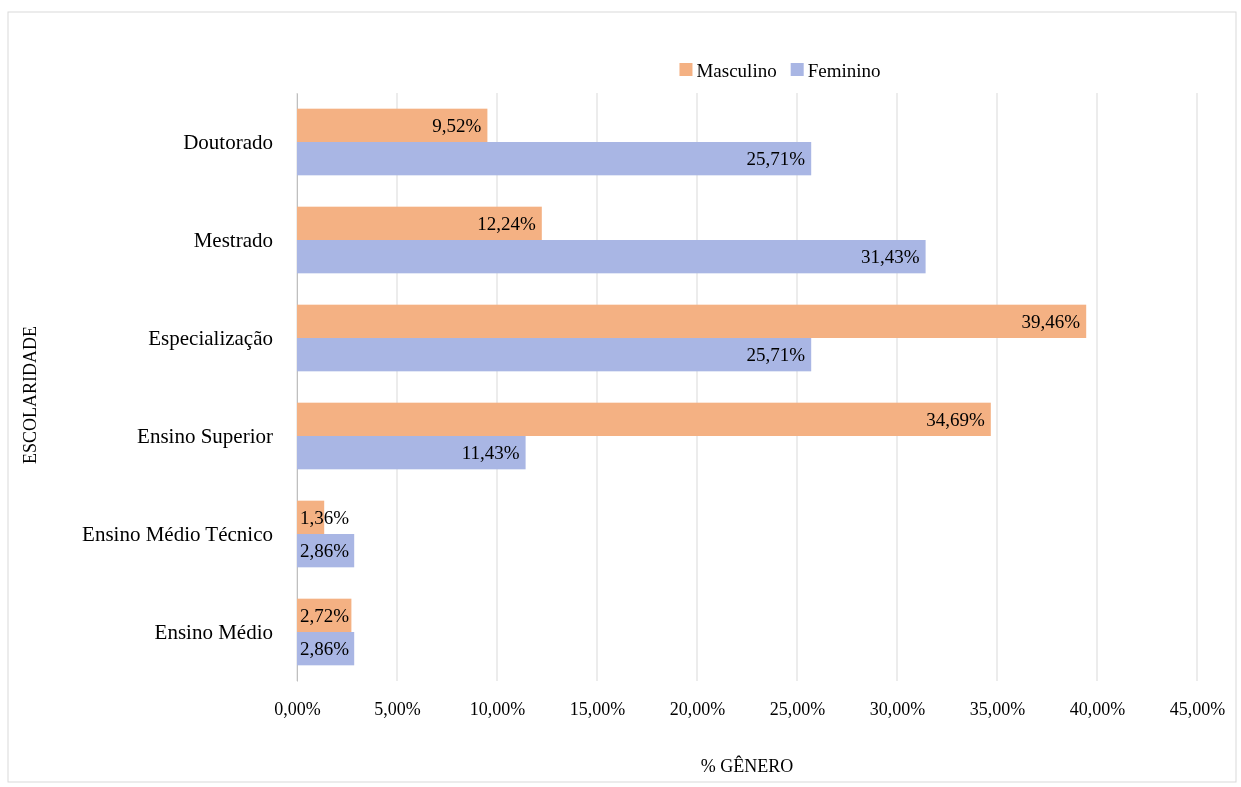  Describe the element at coordinates (506, 223) in the screenshot. I see `data-label: 12,24%` at that location.